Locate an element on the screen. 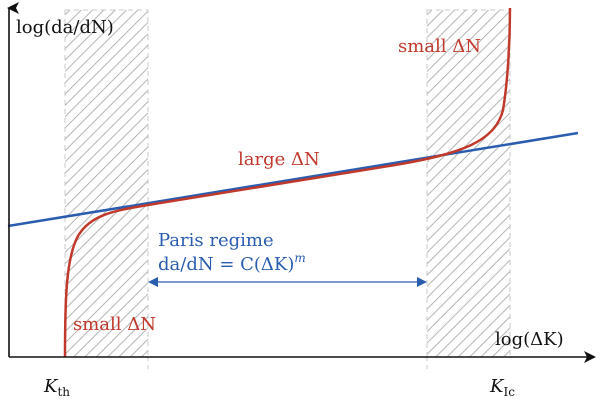 This screenshot has height=407, width=602. y-axis-label: log(da/dN) is located at coordinates (65, 27).